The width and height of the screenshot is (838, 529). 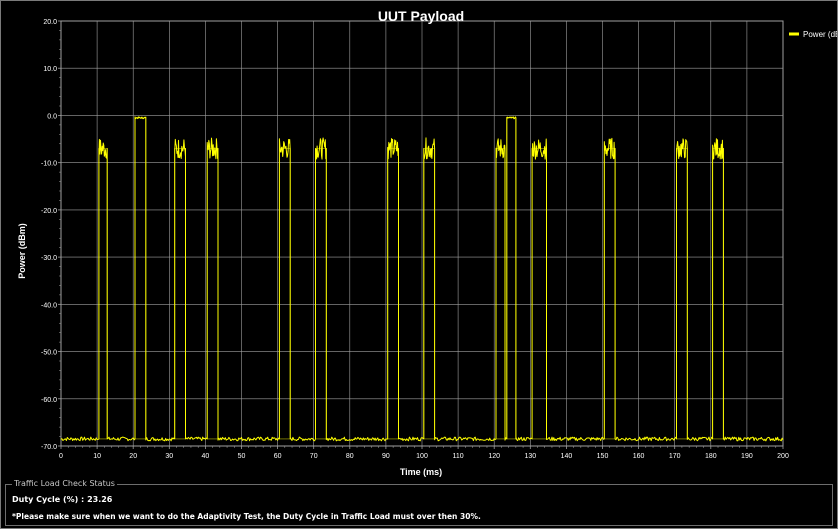 I want to click on x-tick-label: 160, so click(x=639, y=456).